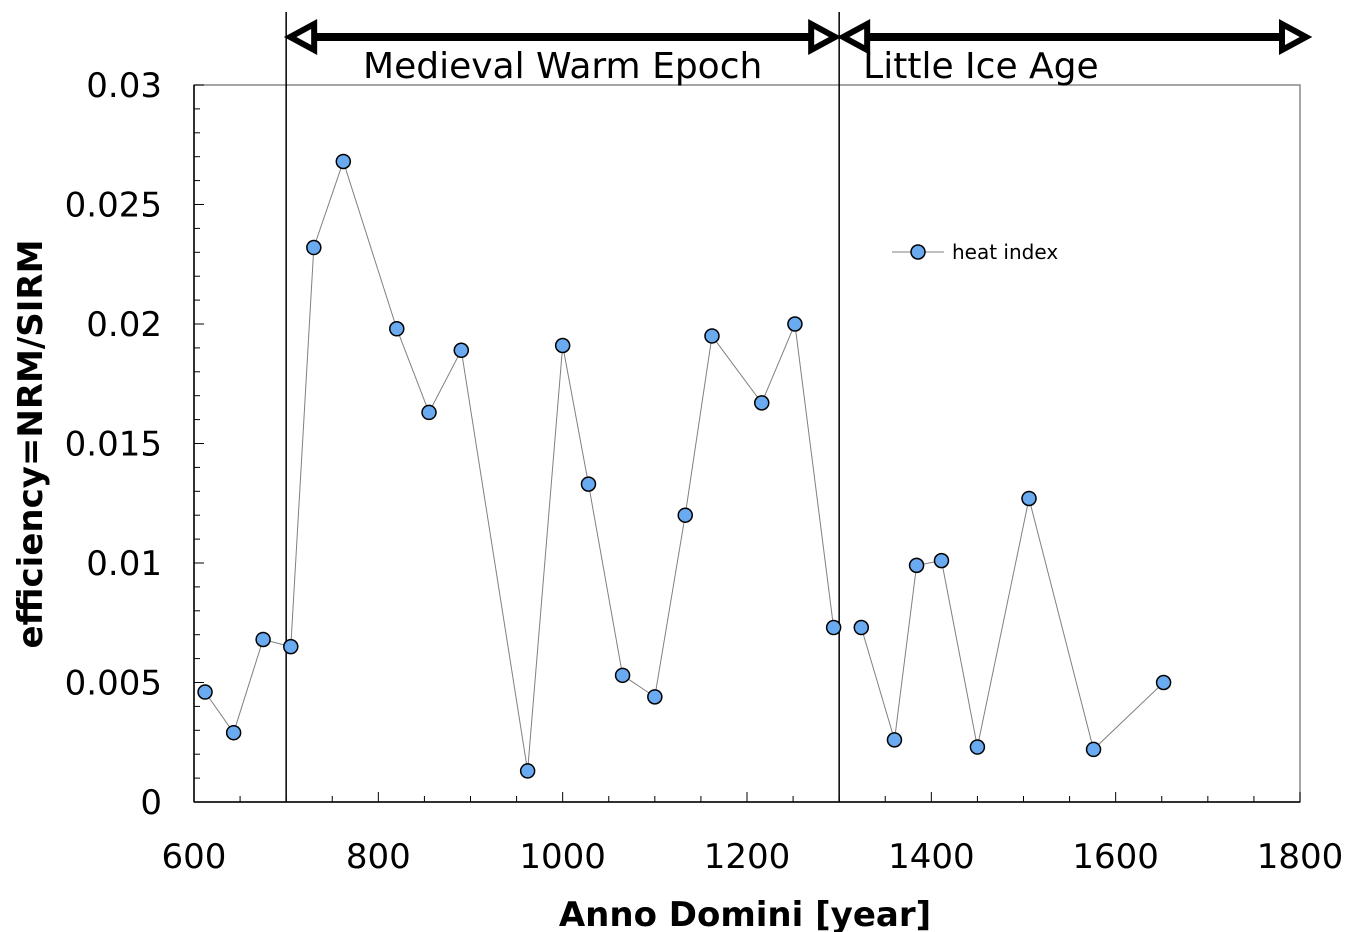  Describe the element at coordinates (194, 857) in the screenshot. I see `x-tick-label: 600` at that location.